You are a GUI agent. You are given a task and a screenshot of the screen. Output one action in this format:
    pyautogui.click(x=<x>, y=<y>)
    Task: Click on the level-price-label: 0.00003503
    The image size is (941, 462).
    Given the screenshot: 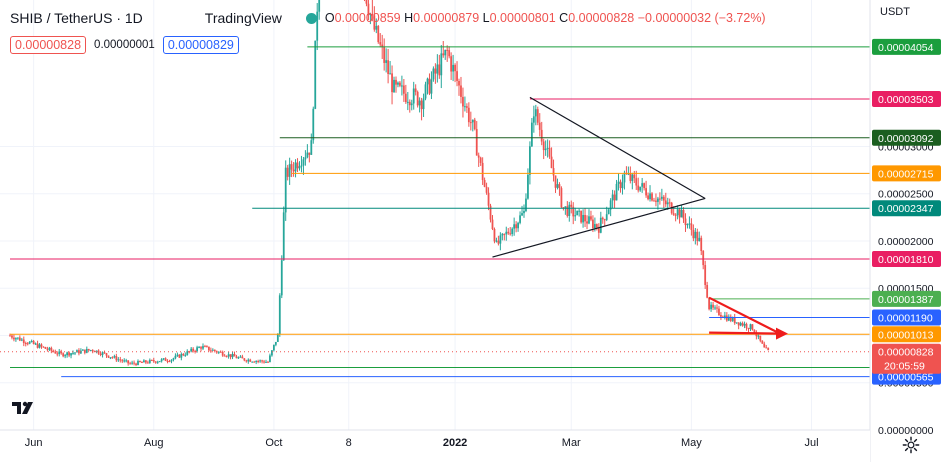 What is the action you would take?
    pyautogui.click(x=906, y=100)
    